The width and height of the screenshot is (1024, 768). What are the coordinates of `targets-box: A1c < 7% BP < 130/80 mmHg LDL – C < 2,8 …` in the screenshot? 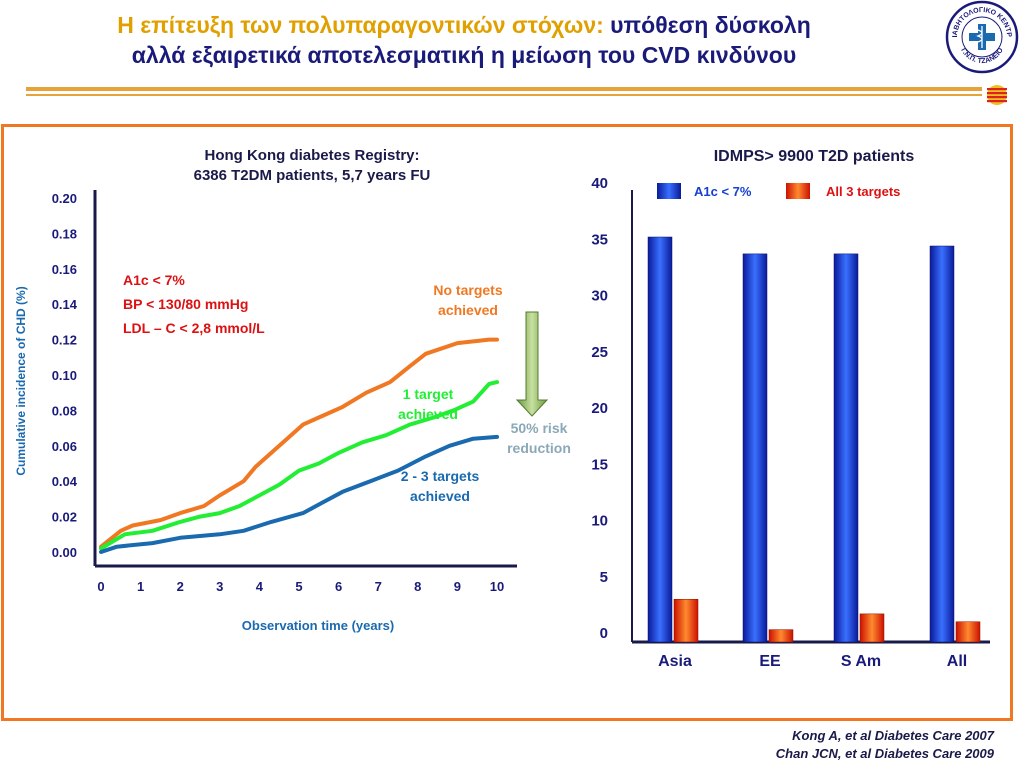 It's located at (194, 304).